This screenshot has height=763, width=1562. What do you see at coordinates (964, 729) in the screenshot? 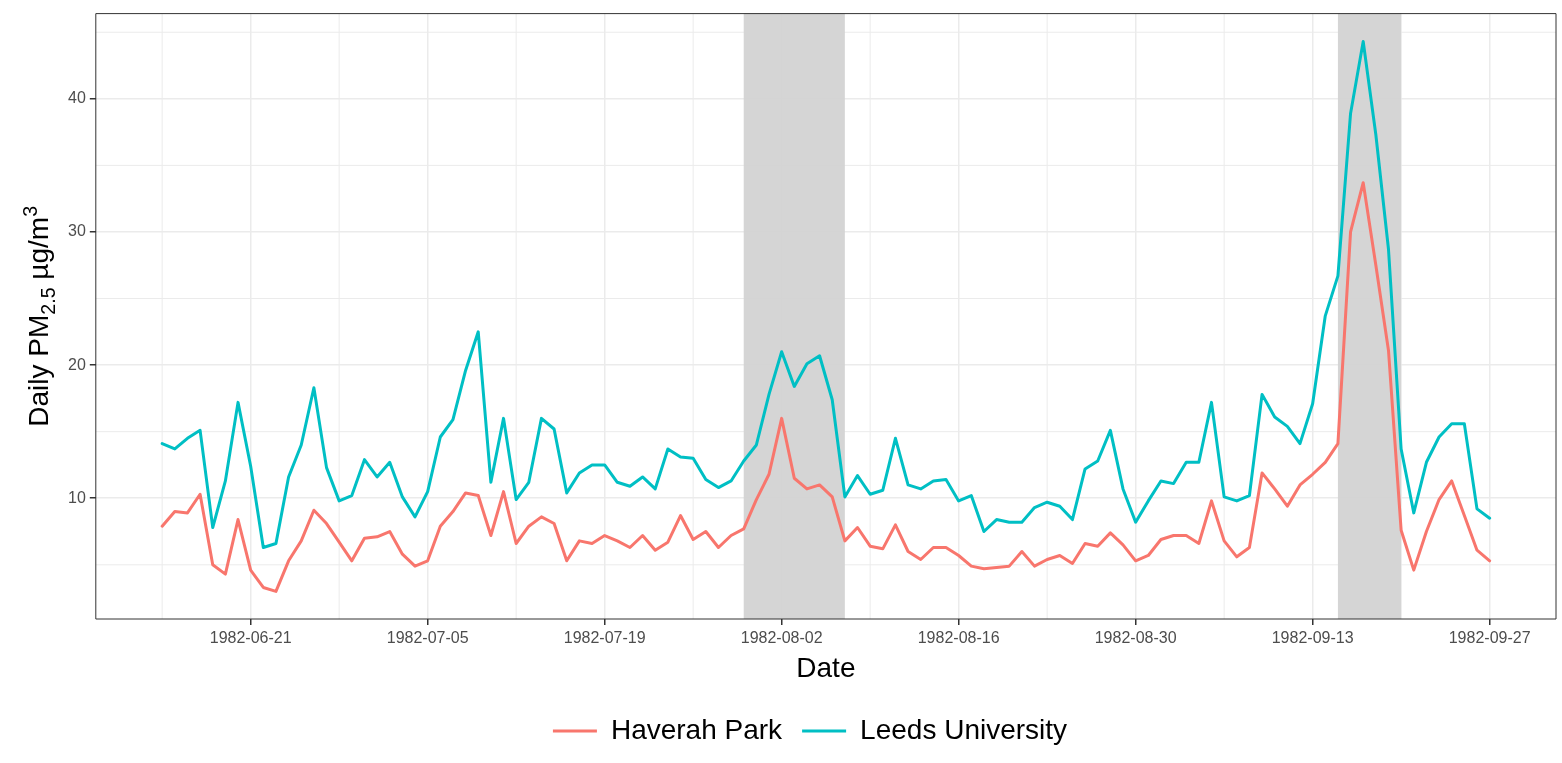
I see `legend-label: Leeds University` at bounding box center [964, 729].